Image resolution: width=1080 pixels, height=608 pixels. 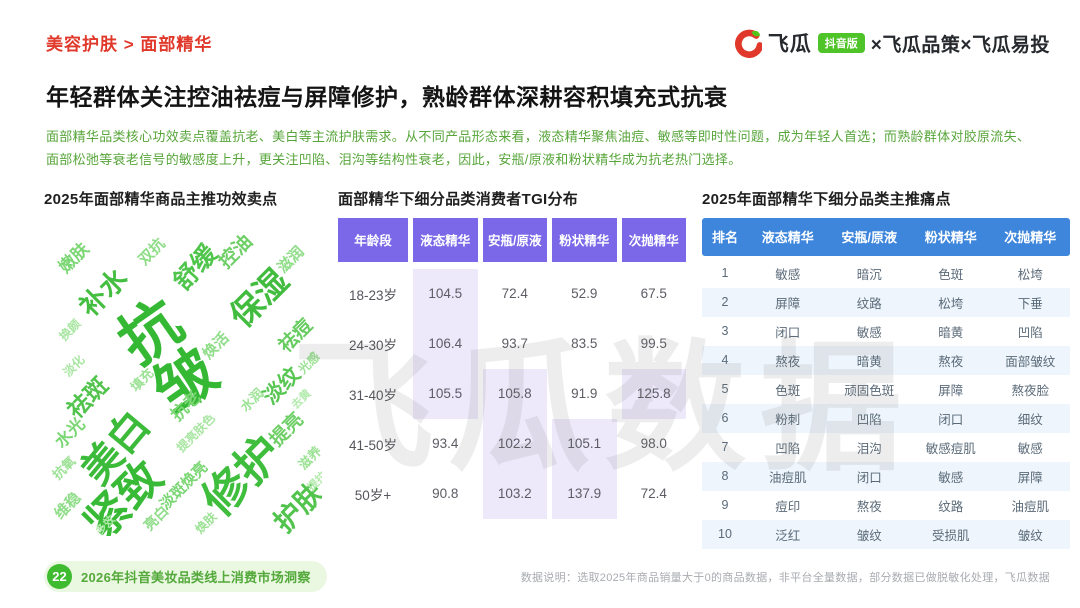 What do you see at coordinates (1030, 390) in the screenshot?
I see `painpoint-cell: 熬夜脸` at bounding box center [1030, 390].